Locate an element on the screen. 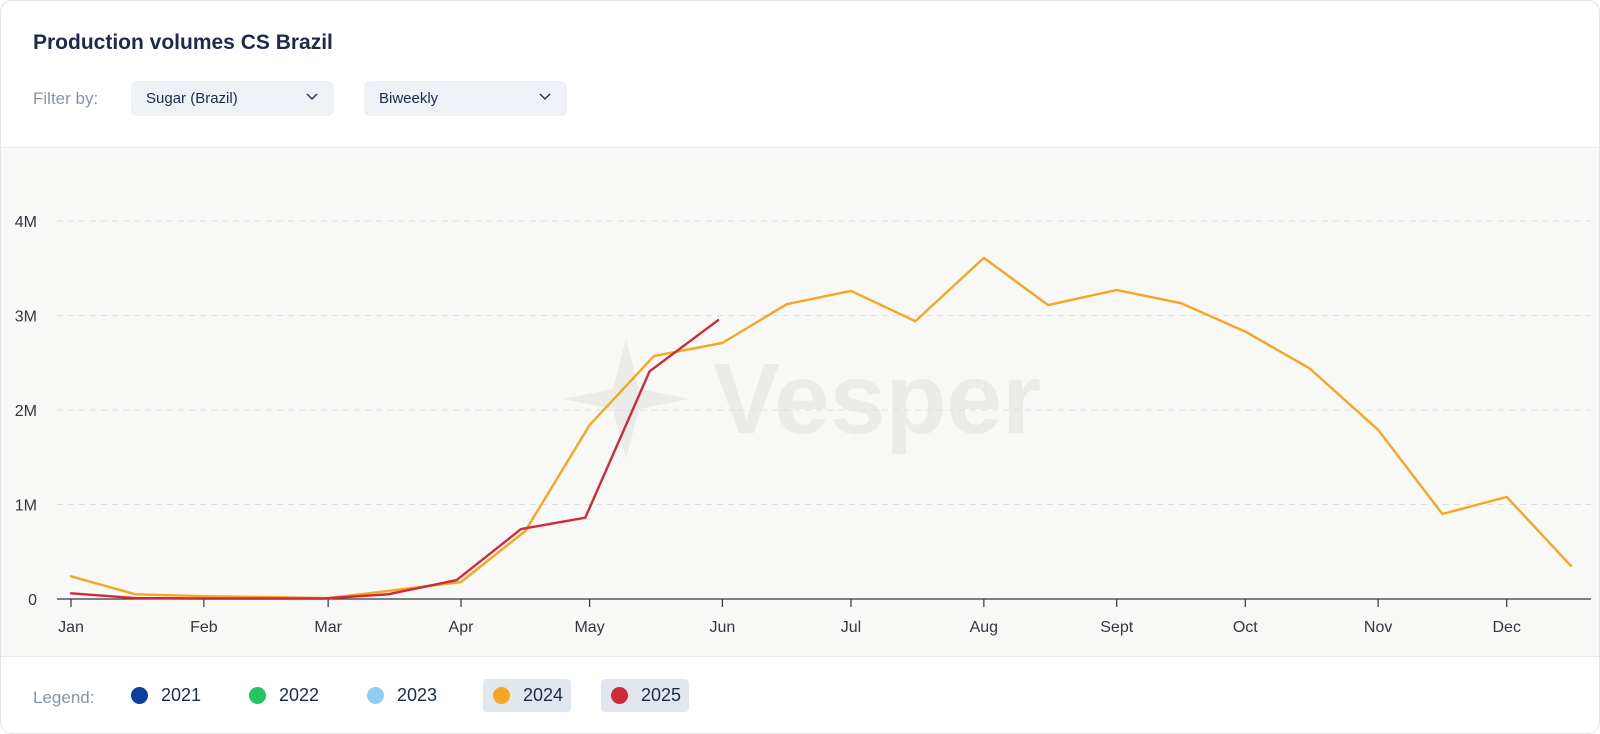  x-tick-label: Sept is located at coordinates (1116, 627).